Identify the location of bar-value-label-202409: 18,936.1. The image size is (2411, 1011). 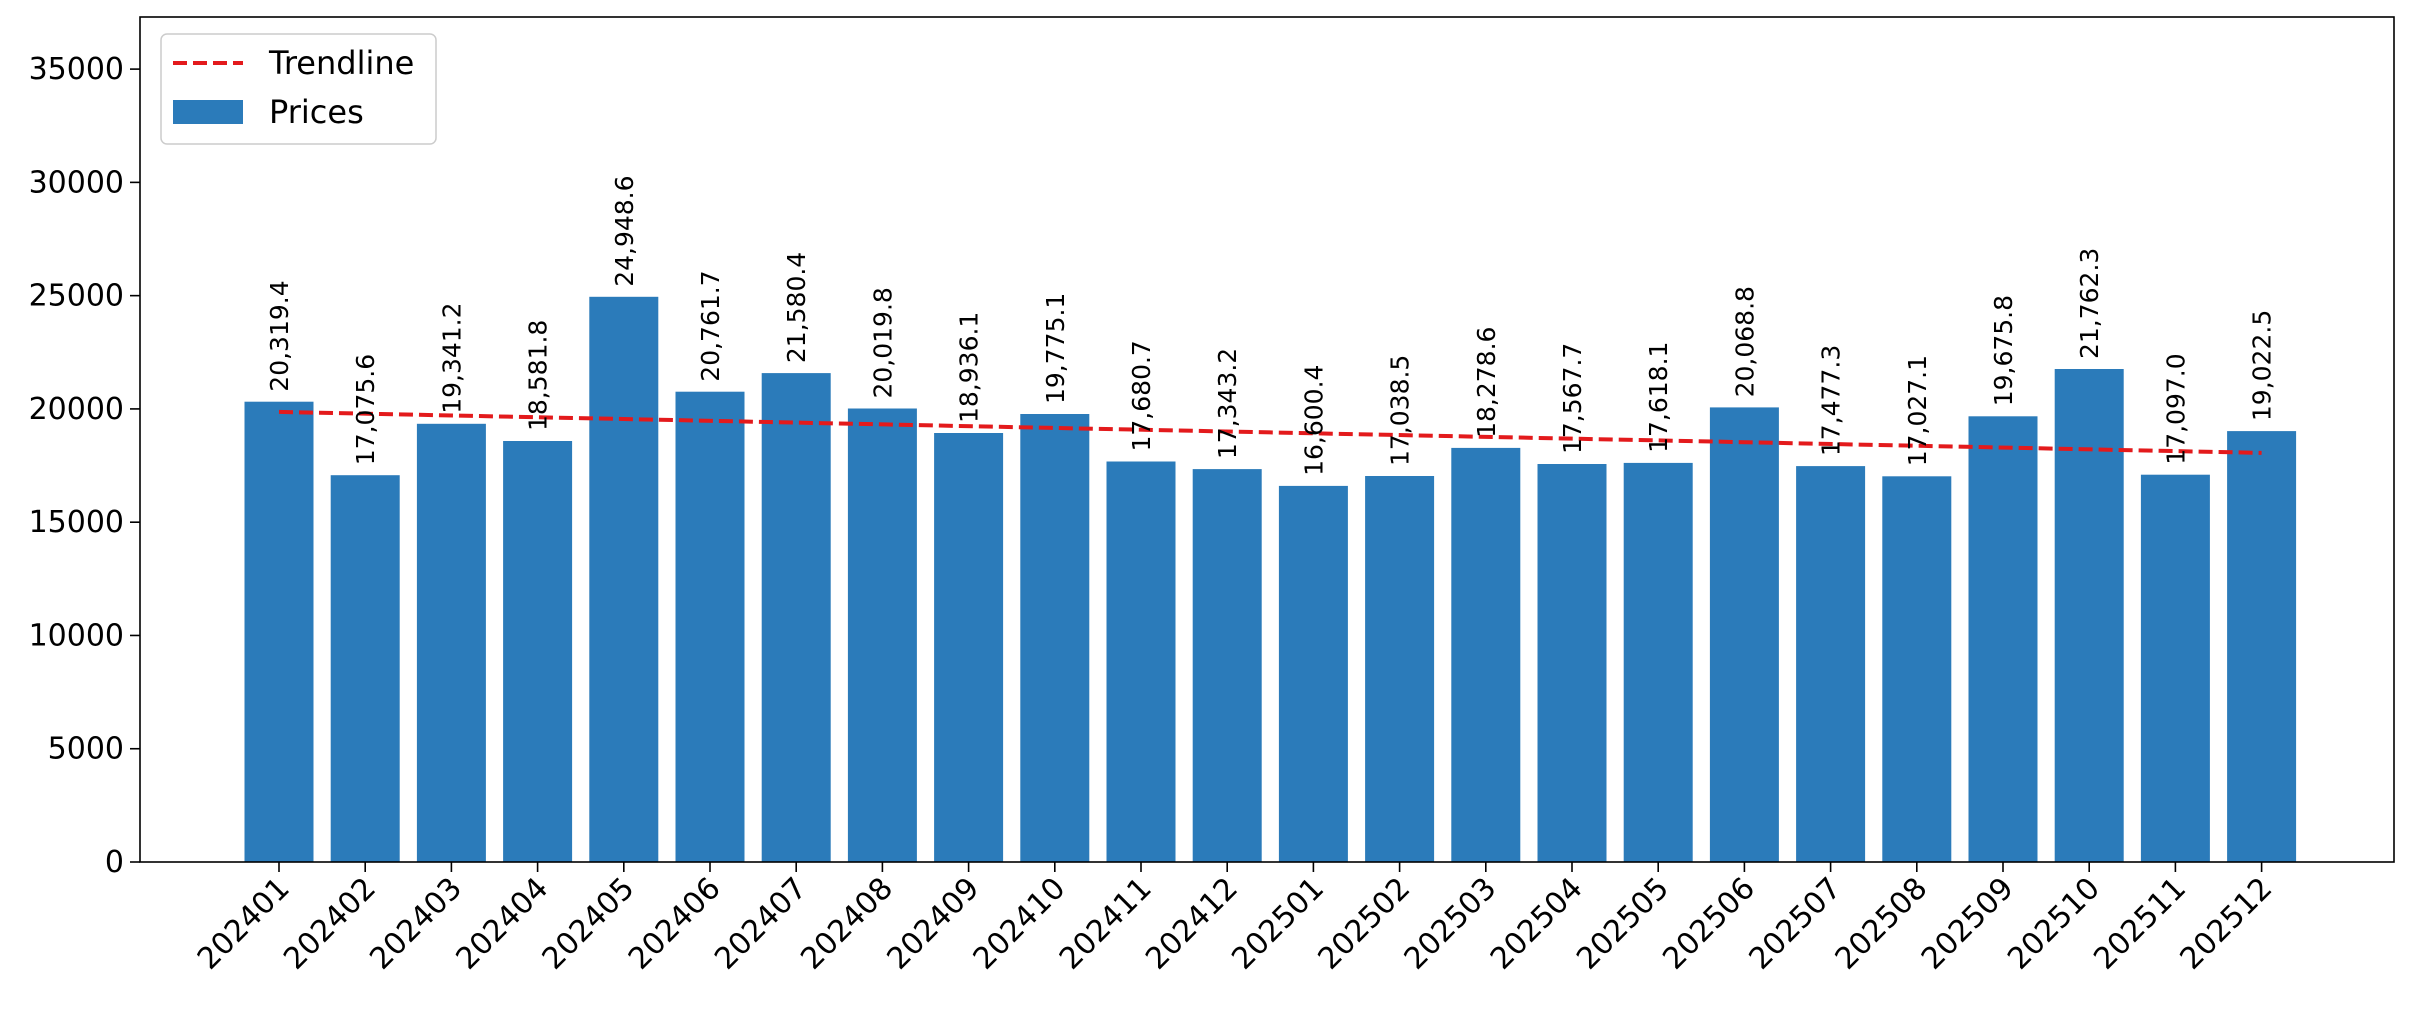
(969, 367).